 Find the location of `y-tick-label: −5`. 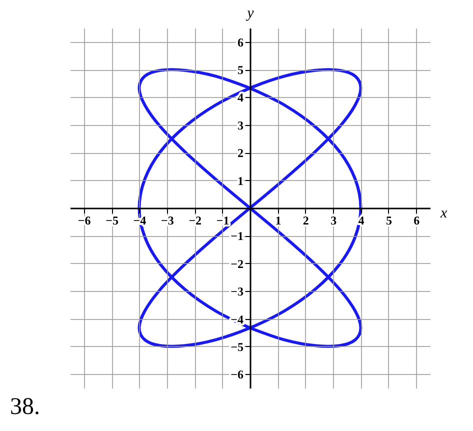

y-tick-label: −5 is located at coordinates (237, 347).